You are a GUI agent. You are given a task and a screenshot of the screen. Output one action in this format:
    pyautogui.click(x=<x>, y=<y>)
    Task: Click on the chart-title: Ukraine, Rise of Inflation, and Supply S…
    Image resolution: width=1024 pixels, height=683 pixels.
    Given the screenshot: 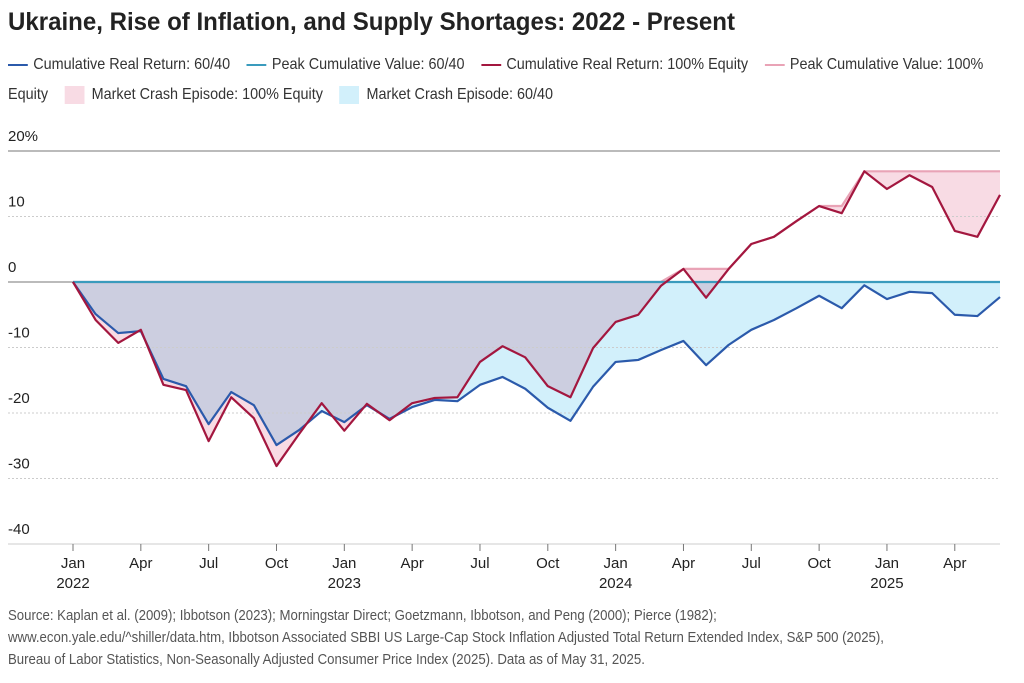 What is the action you would take?
    pyautogui.click(x=372, y=22)
    